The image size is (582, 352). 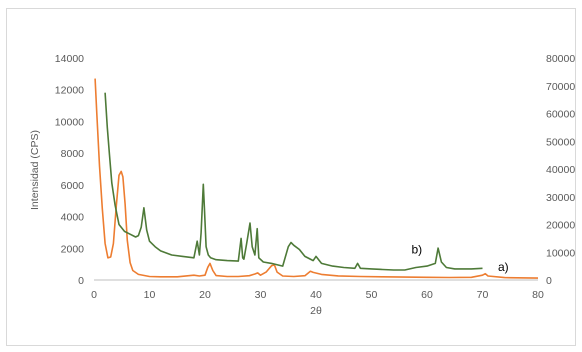 I want to click on y-tick-label: 8000, so click(x=73, y=154).